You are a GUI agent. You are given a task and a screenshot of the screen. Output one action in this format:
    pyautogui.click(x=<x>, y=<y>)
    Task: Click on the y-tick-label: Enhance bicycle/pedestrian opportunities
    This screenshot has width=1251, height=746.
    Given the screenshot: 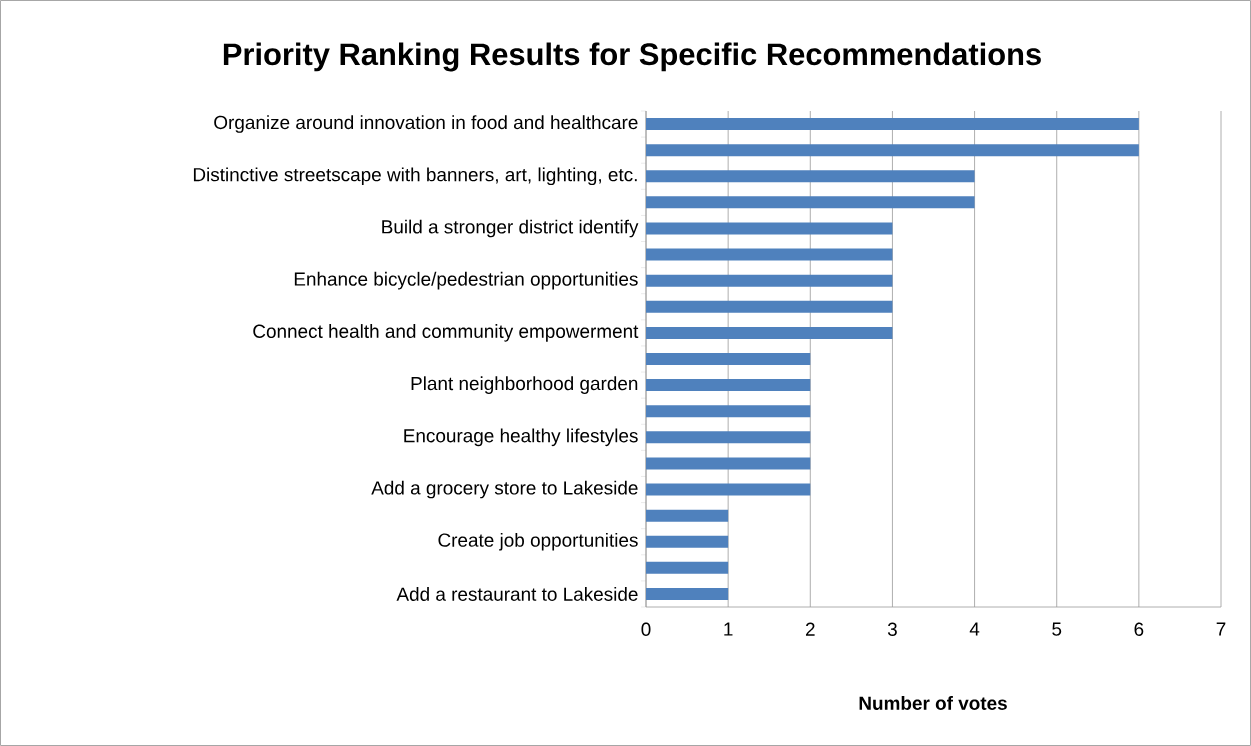 What is the action you would take?
    pyautogui.click(x=466, y=280)
    